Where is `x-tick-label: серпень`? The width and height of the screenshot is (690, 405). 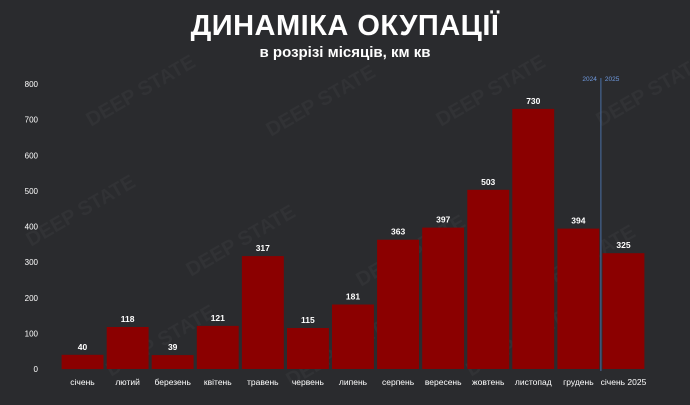 x-tick-label: серпень is located at coordinates (398, 382).